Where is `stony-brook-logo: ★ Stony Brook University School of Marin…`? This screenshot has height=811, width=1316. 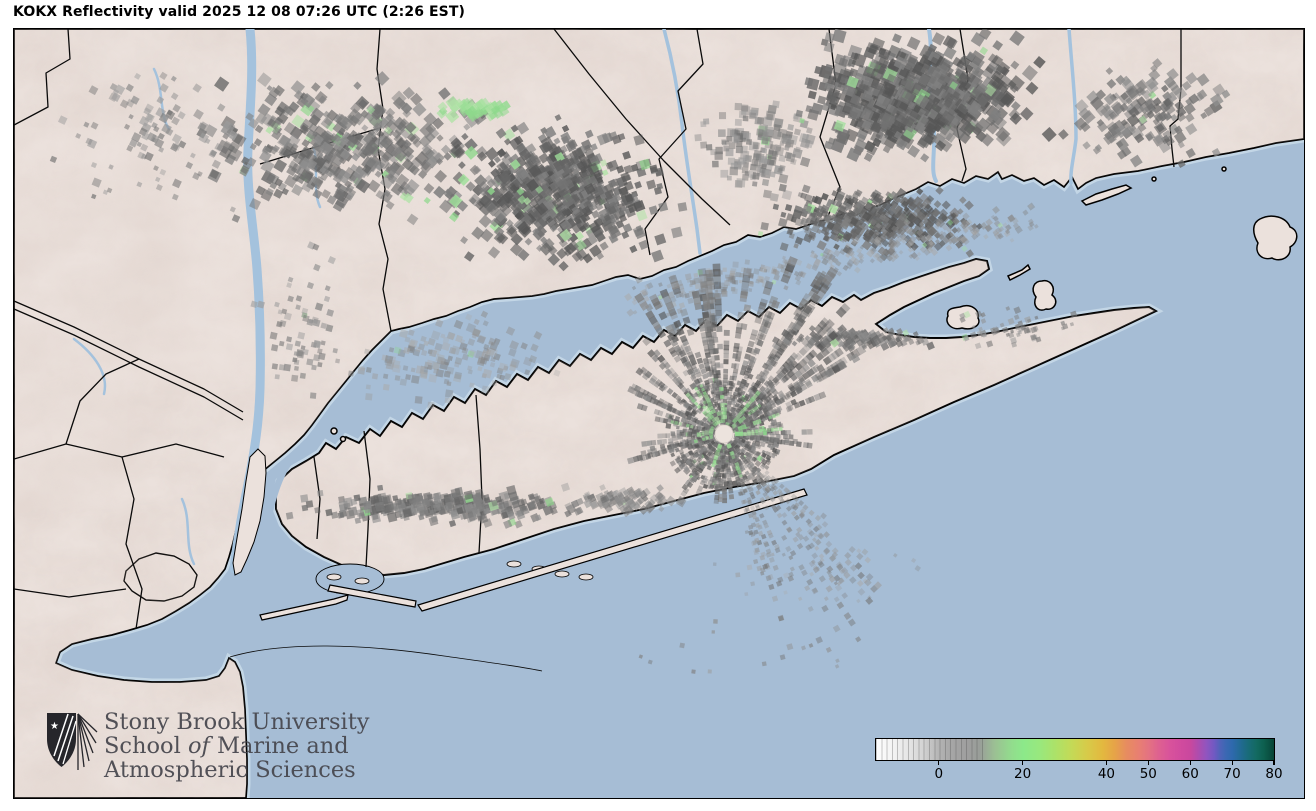
stony-brook-logo: ★ Stony Brook University School of Marin… is located at coordinates (206, 746).